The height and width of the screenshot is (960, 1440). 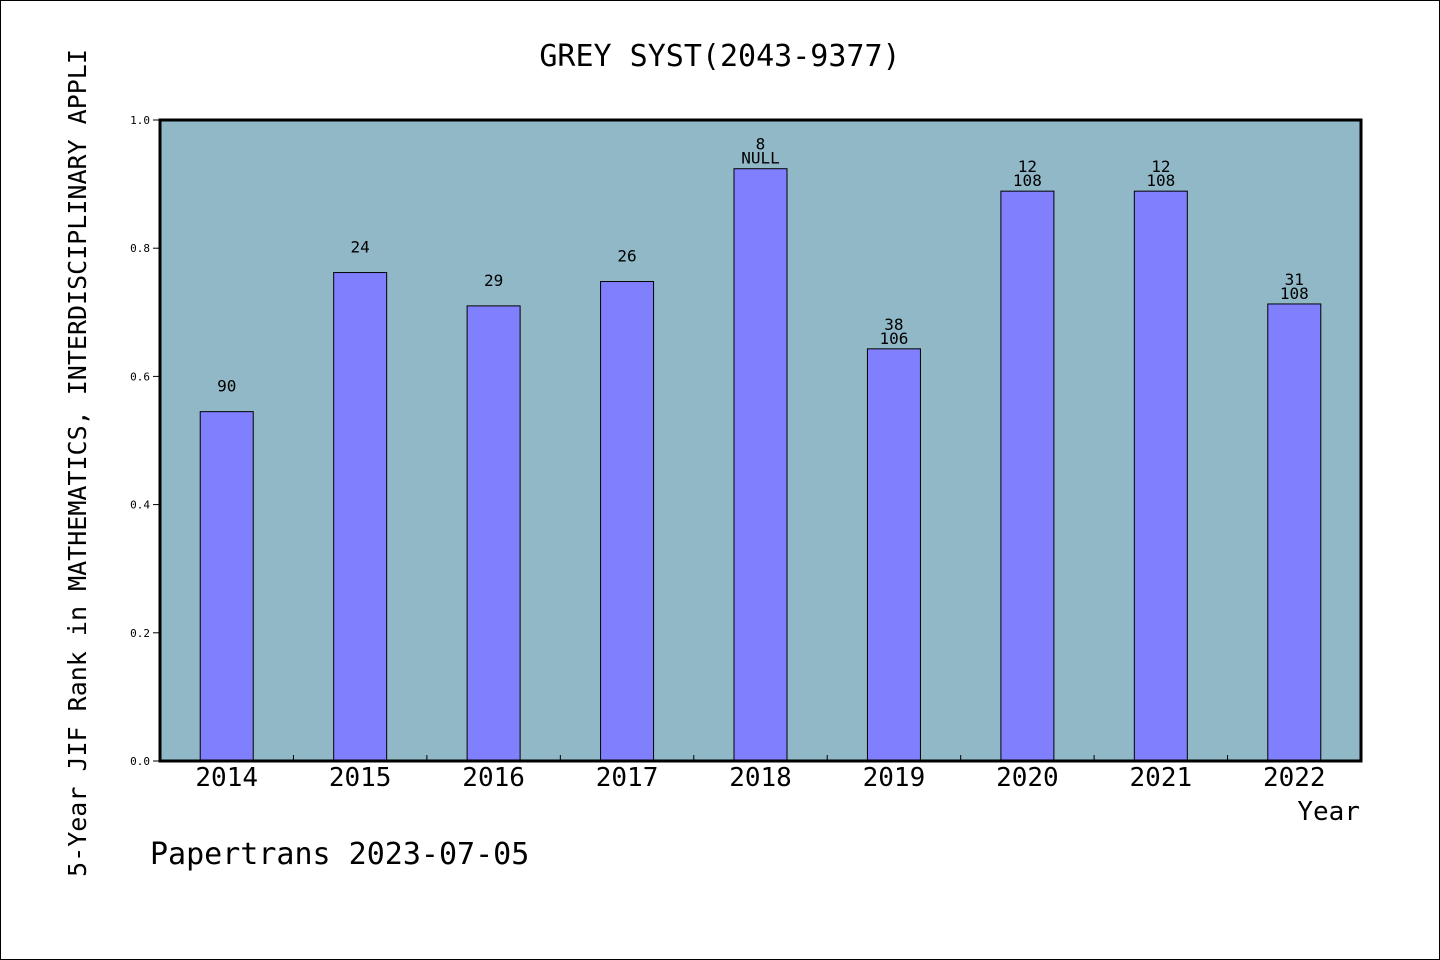 I want to click on bar-2015, so click(x=360, y=517).